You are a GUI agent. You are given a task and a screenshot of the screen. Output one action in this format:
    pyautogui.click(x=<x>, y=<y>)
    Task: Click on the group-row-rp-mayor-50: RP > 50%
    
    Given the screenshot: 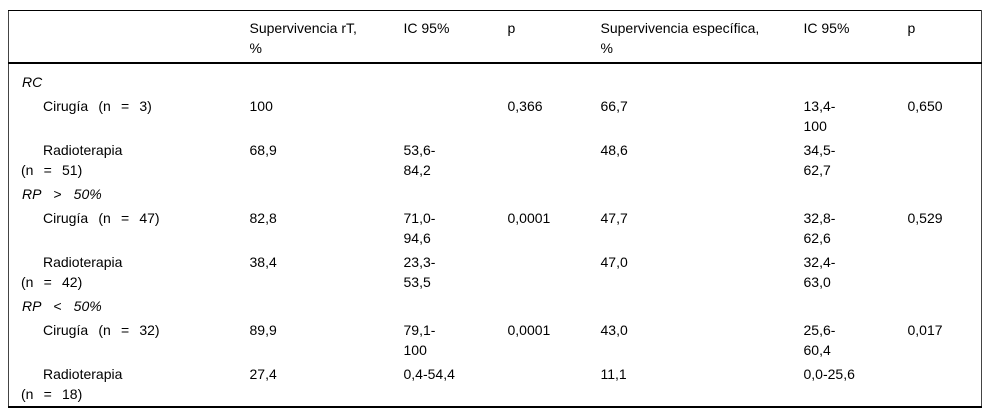 What is the action you would take?
    pyautogui.click(x=495, y=194)
    